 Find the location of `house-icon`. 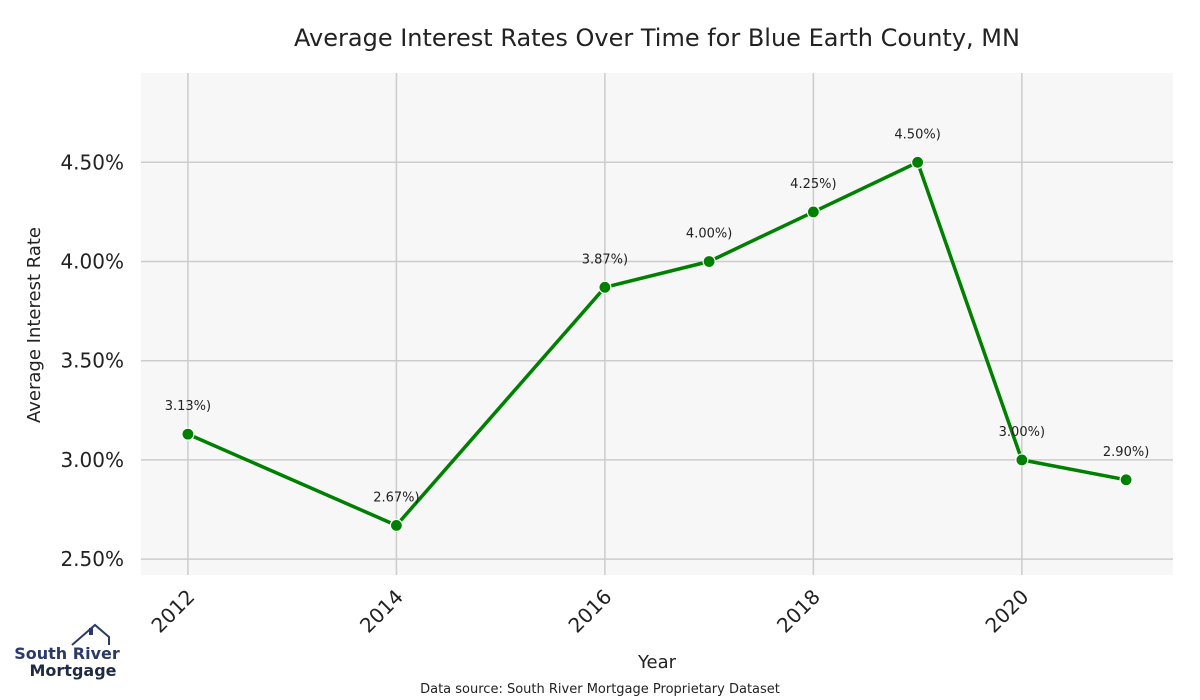

house-icon is located at coordinates (90, 634).